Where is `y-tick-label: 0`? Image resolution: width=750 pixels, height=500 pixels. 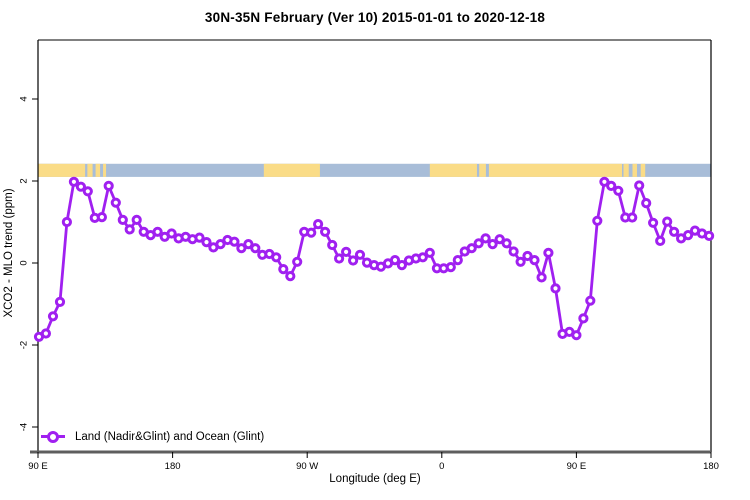
y-tick-label: 0 is located at coordinates (24, 262).